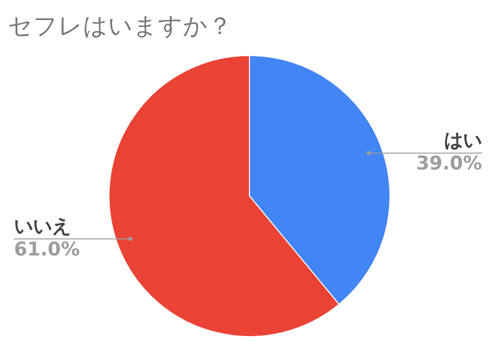 This screenshot has height=356, width=499. What do you see at coordinates (42, 226) in the screenshot?
I see `slice-label: いいえ` at bounding box center [42, 226].